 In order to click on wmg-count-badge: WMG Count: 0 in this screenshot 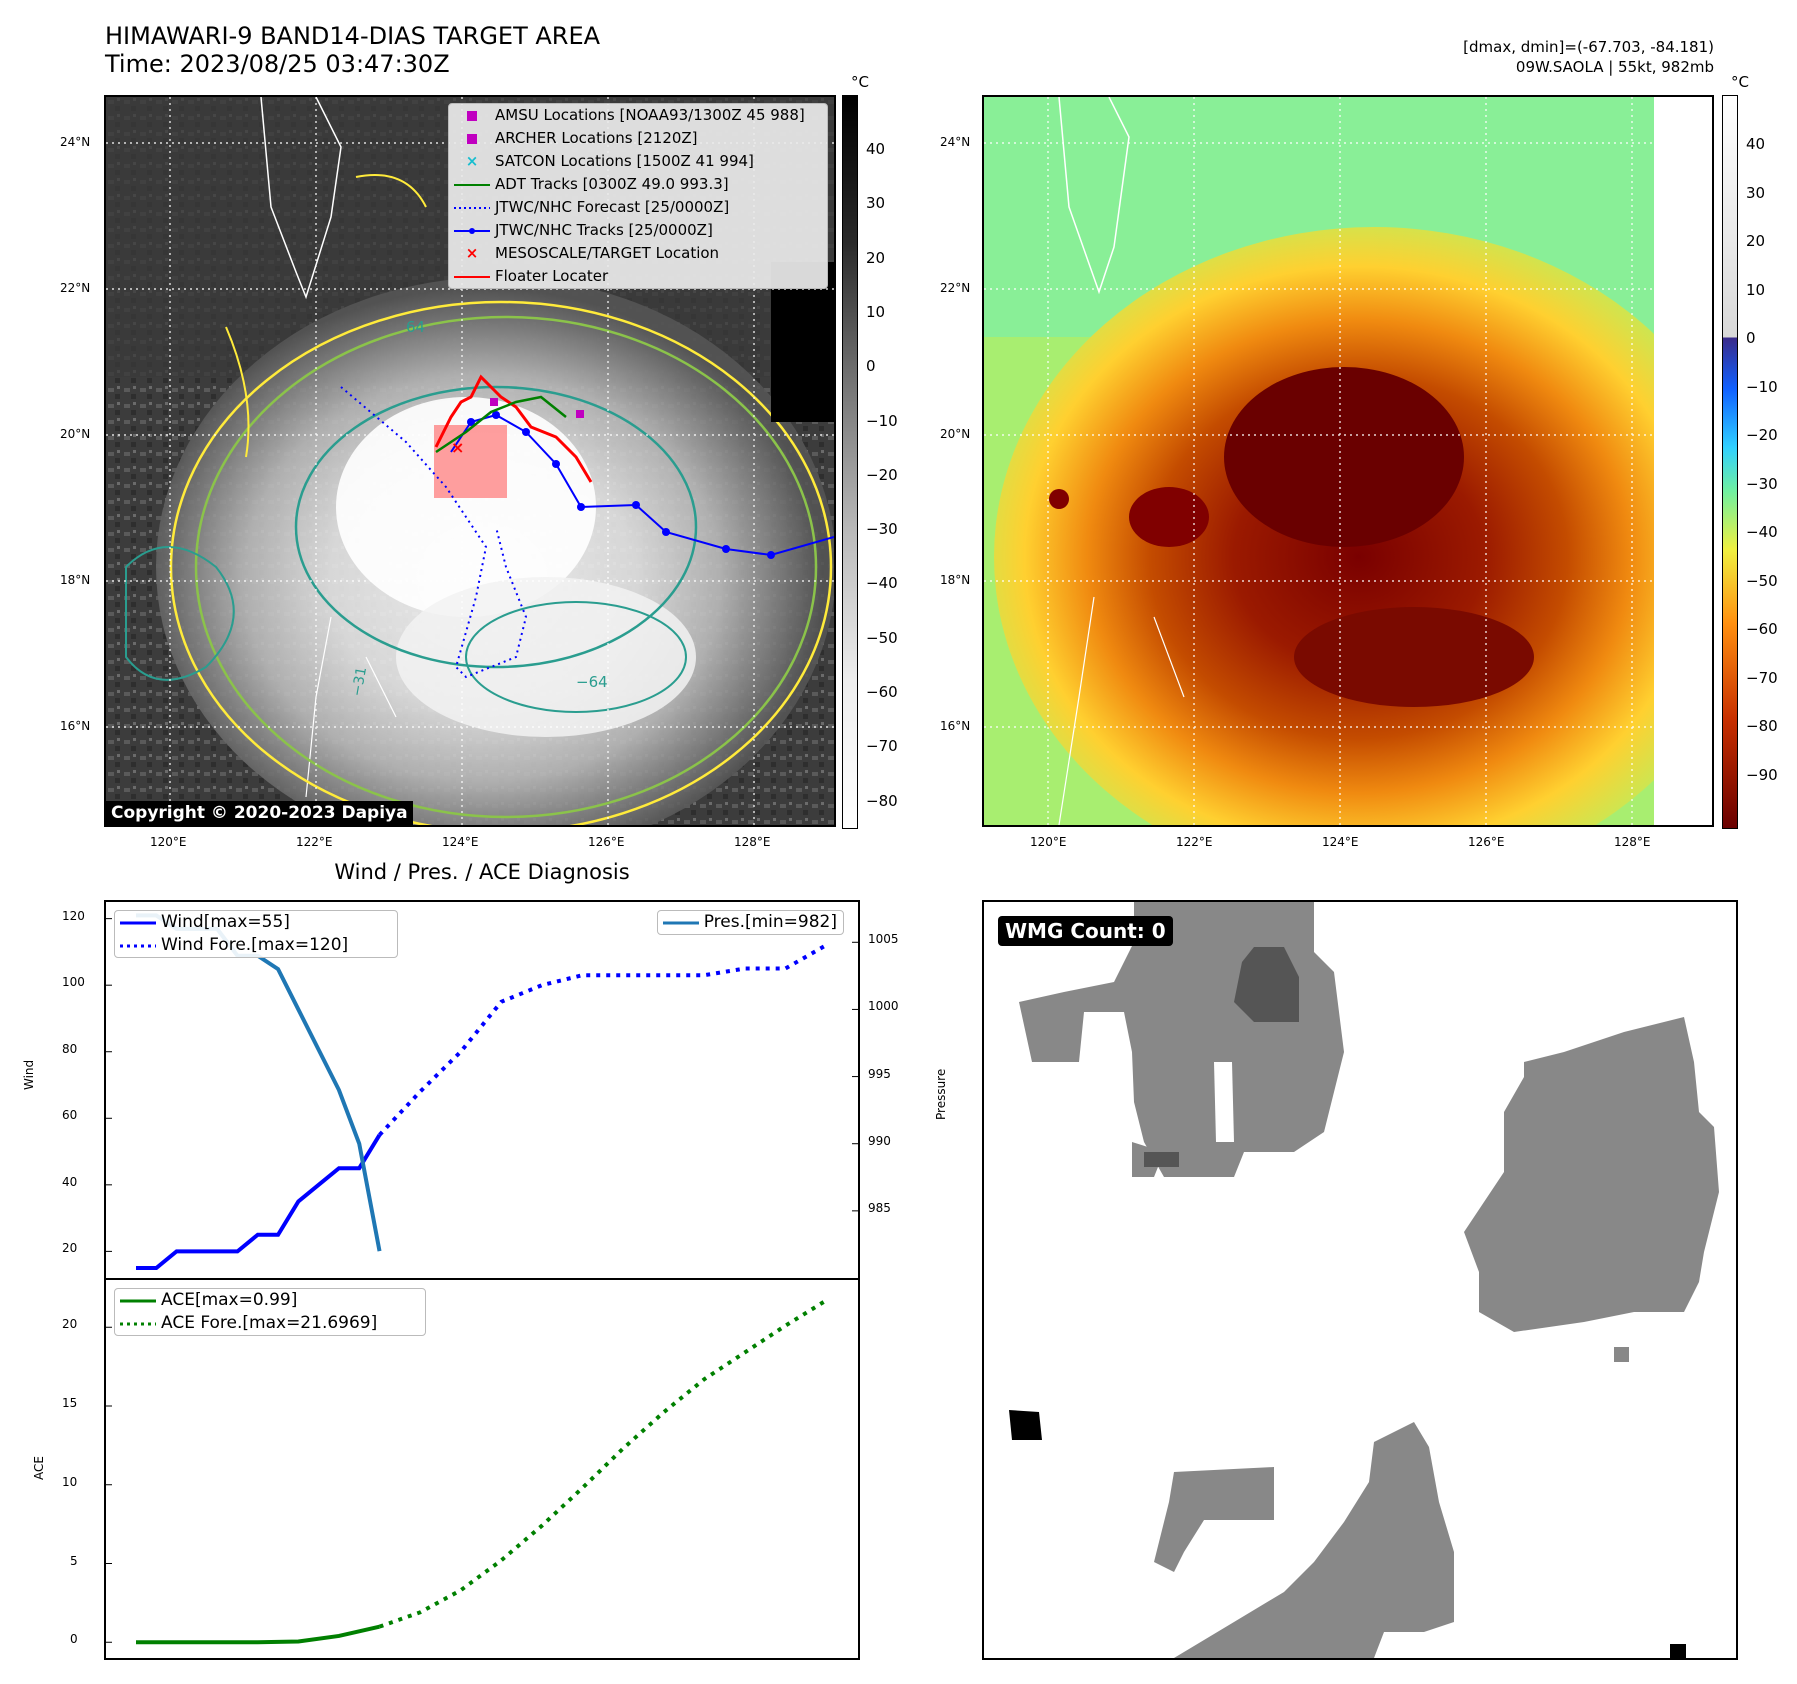, I will do `click(1085, 931)`.